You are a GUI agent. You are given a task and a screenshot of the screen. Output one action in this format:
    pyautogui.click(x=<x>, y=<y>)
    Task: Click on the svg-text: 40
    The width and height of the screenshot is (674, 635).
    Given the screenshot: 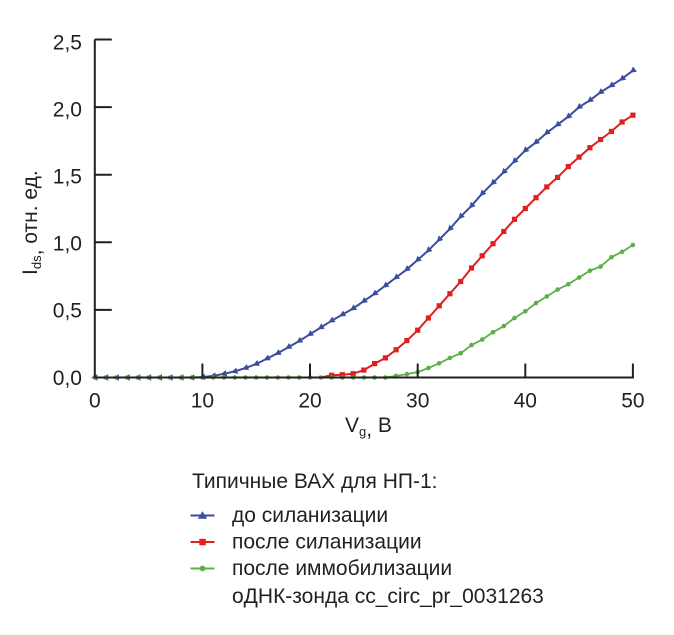 What is the action you would take?
    pyautogui.click(x=525, y=401)
    